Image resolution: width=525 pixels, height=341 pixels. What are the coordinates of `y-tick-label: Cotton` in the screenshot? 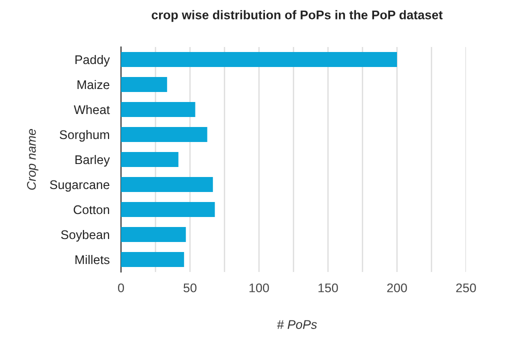 It's located at (92, 209).